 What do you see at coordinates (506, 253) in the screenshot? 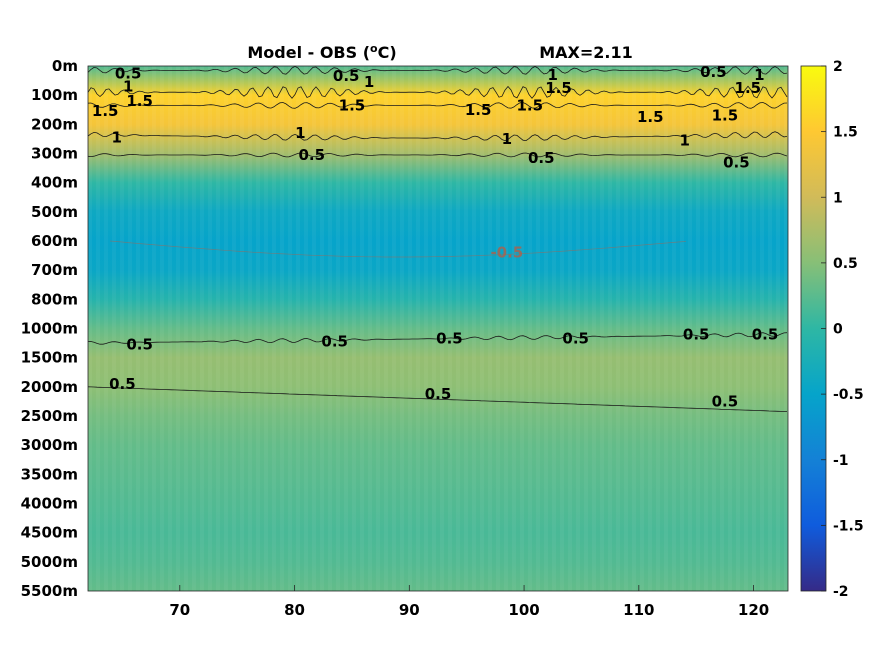
I see `contour-label: -0.5` at bounding box center [506, 253].